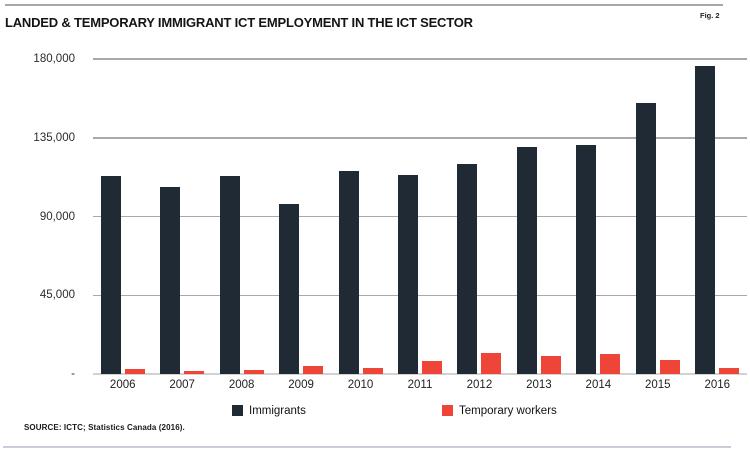 The height and width of the screenshot is (462, 750). Describe the element at coordinates (110, 275) in the screenshot. I see `bar-immigrants-2006` at that location.